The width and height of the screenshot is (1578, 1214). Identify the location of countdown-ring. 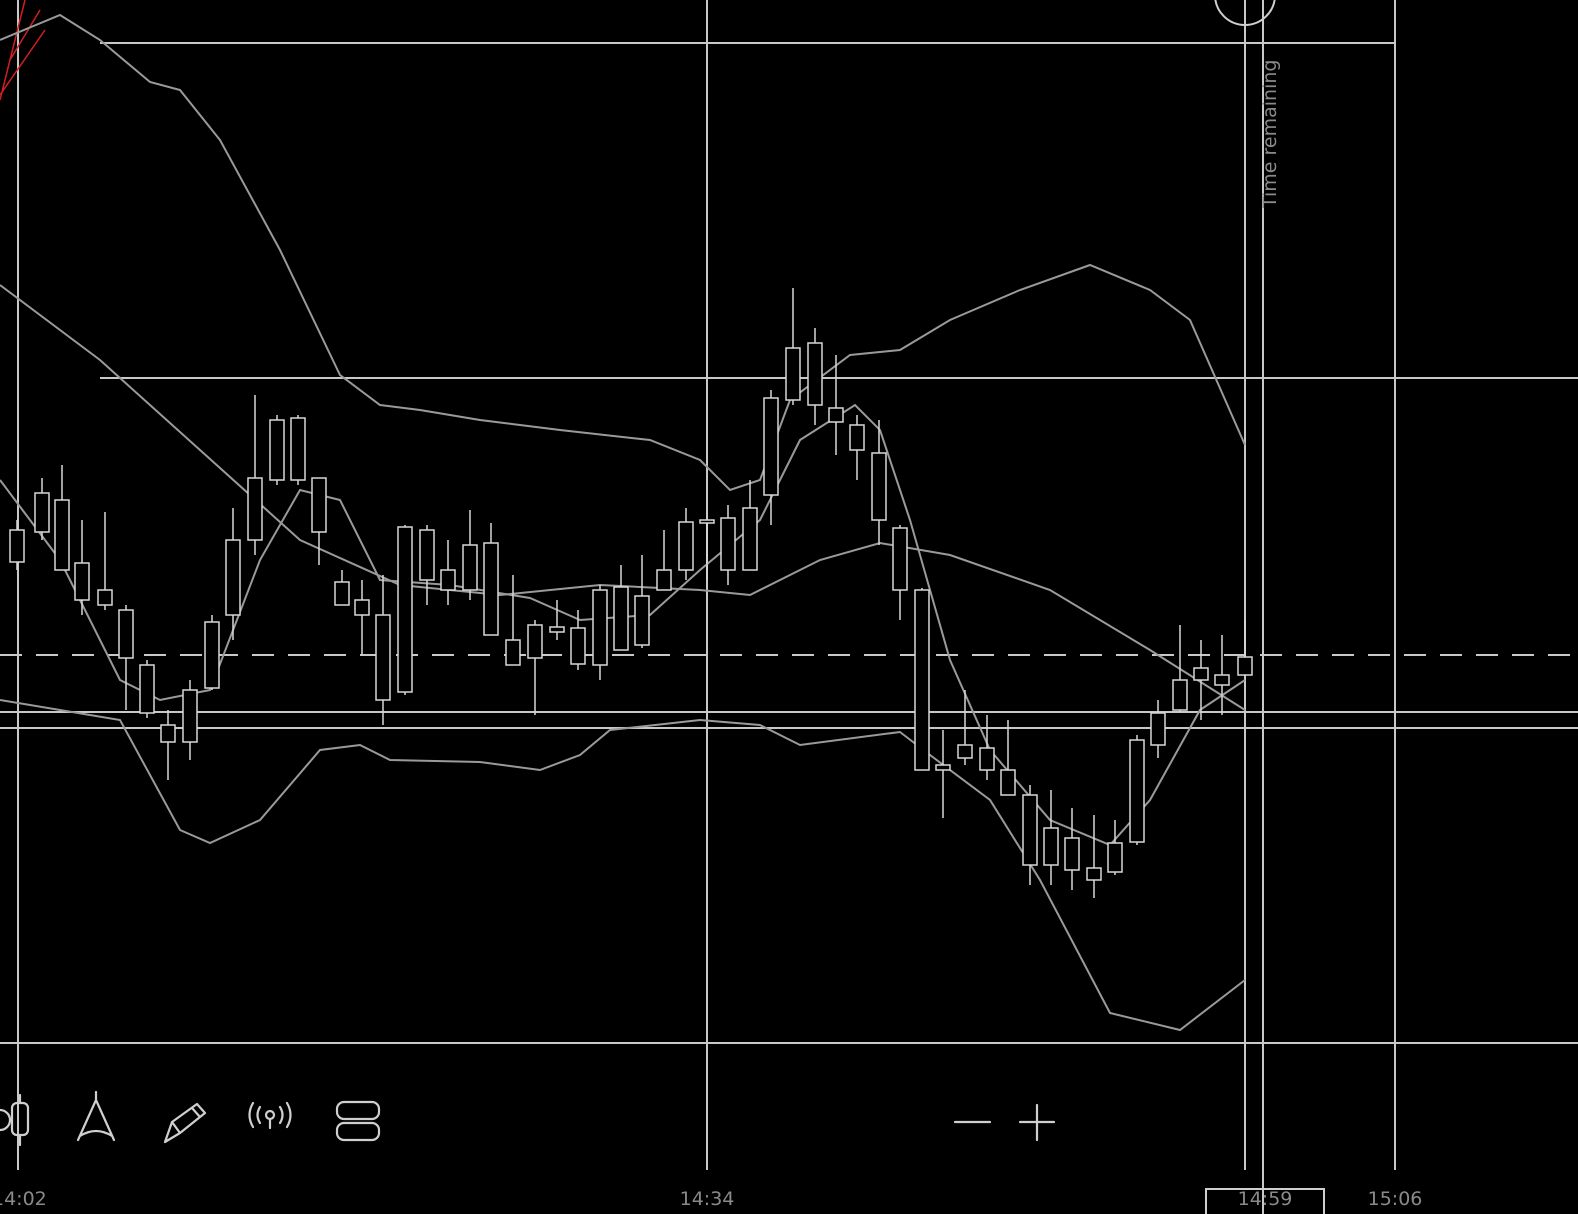
(1245, 13).